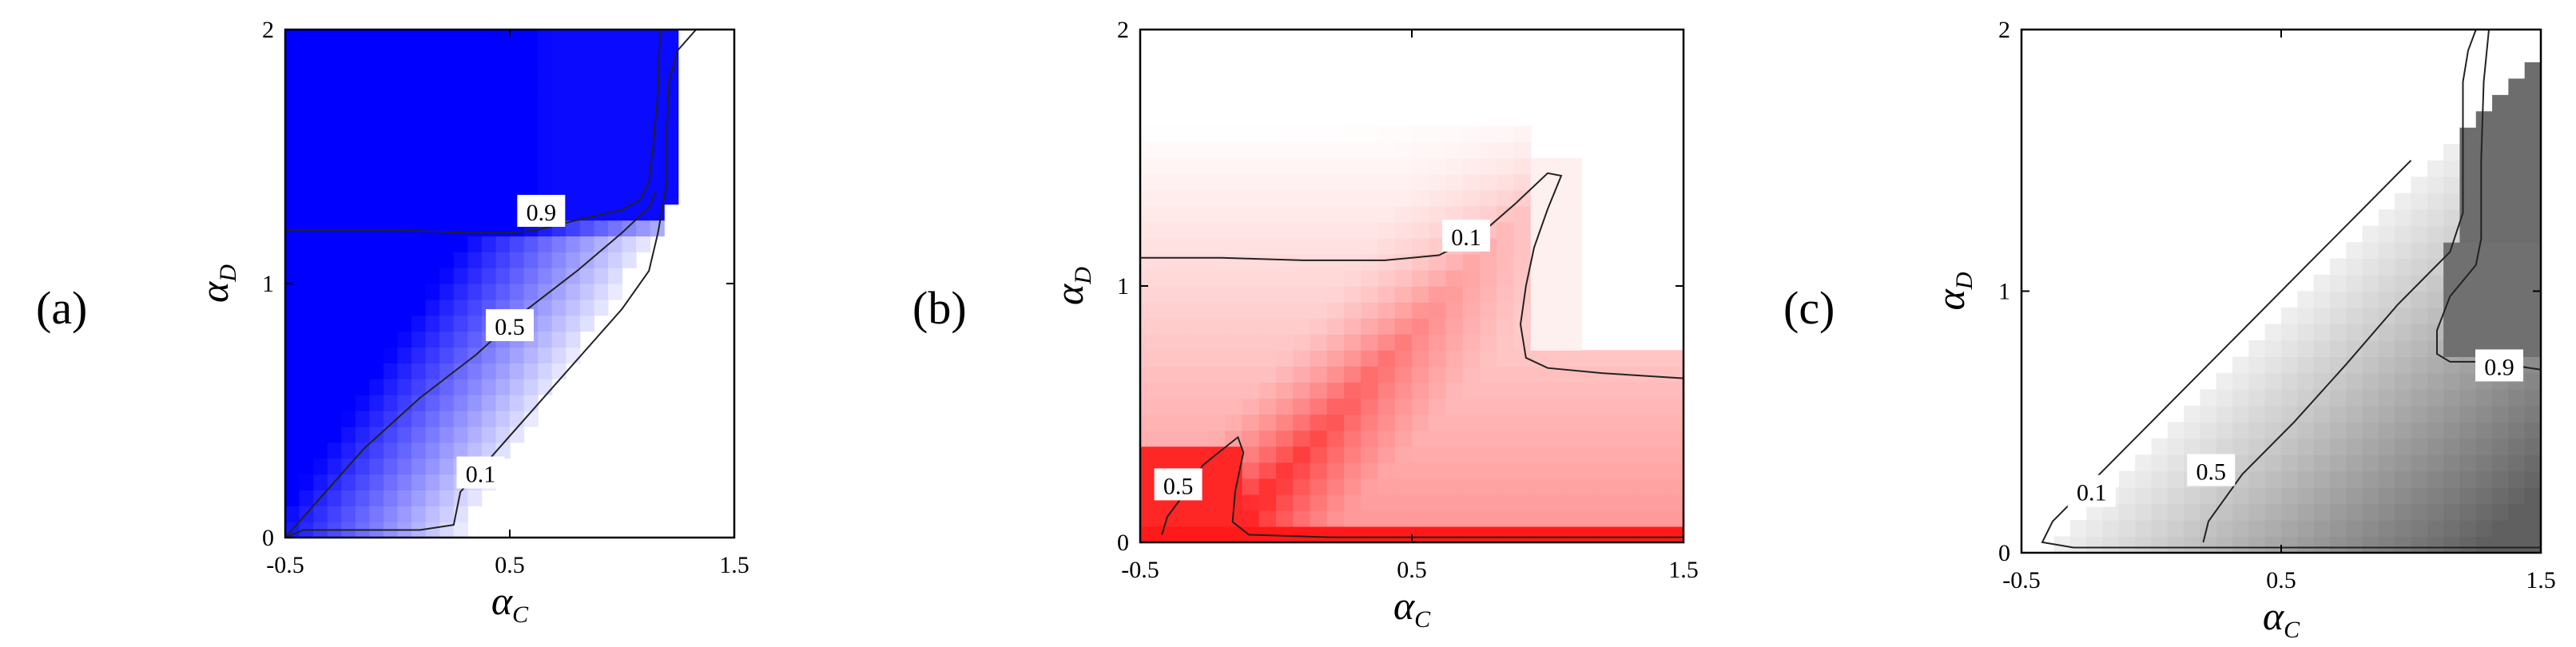 The height and width of the screenshot is (647, 2576). Describe the element at coordinates (510, 327) in the screenshot. I see `contour-label: 0.5` at that location.